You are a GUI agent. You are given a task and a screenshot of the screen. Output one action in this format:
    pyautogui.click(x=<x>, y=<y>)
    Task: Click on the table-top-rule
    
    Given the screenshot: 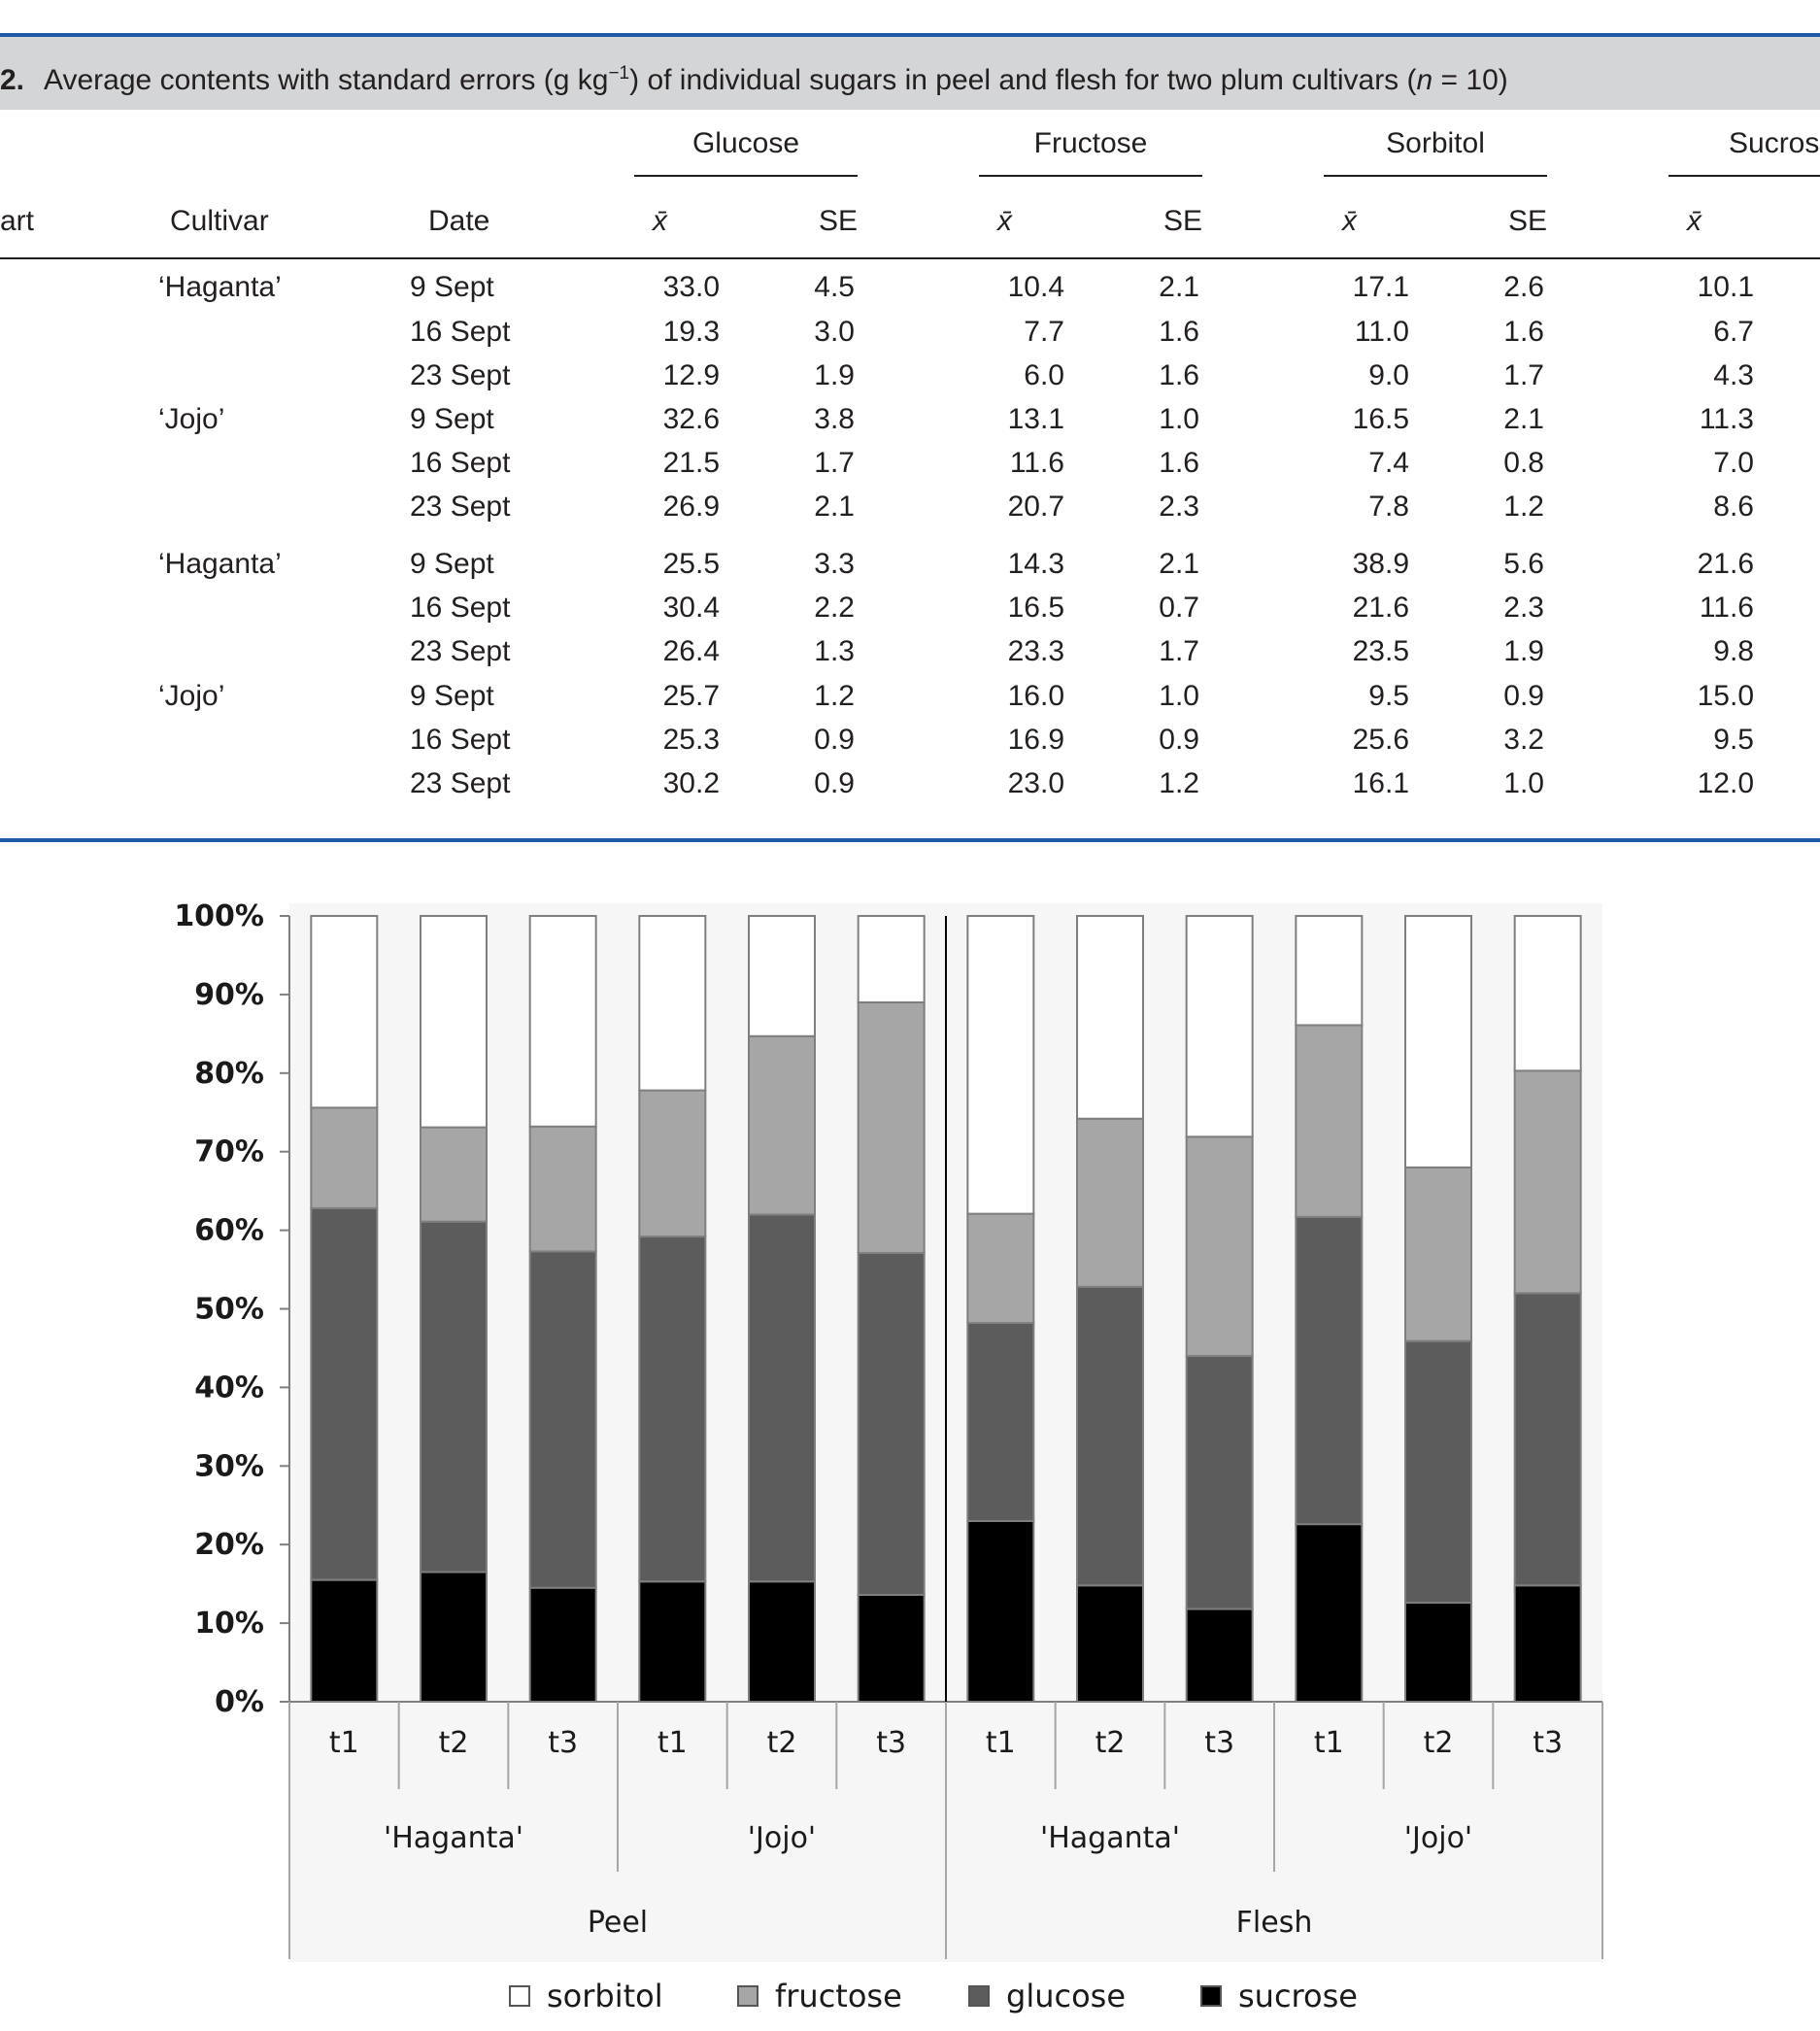 What is the action you would take?
    pyautogui.click(x=910, y=35)
    